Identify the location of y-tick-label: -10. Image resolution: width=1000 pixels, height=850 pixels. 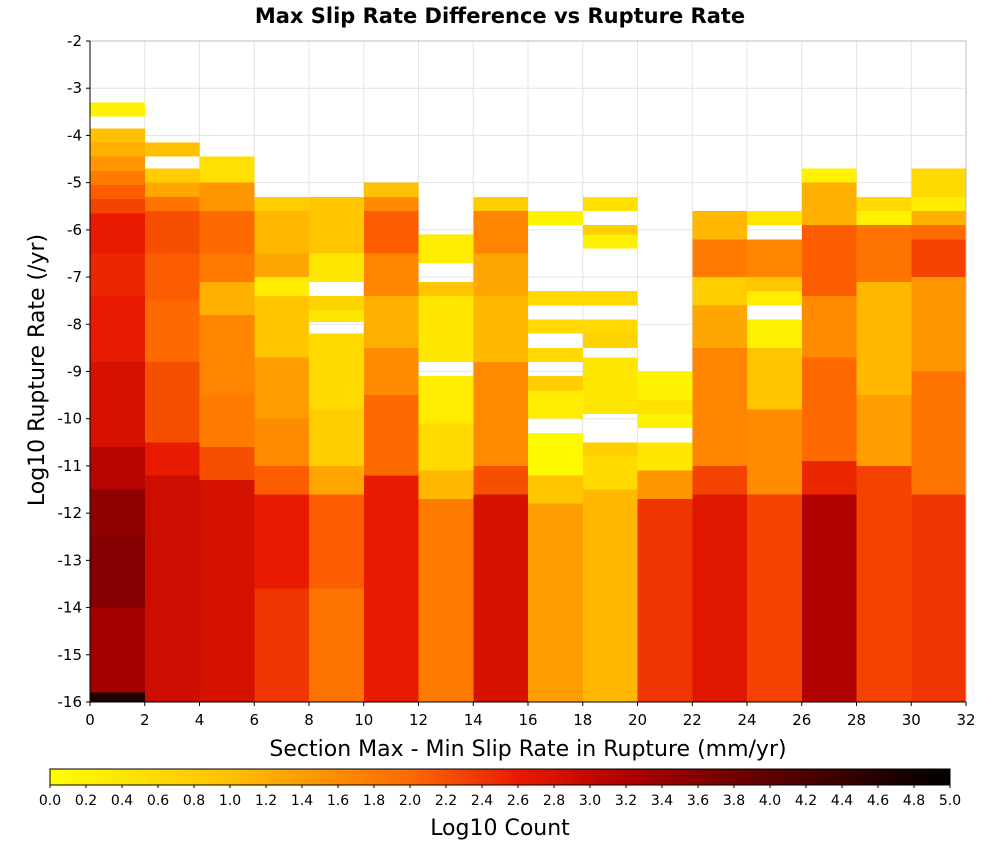
(70, 419).